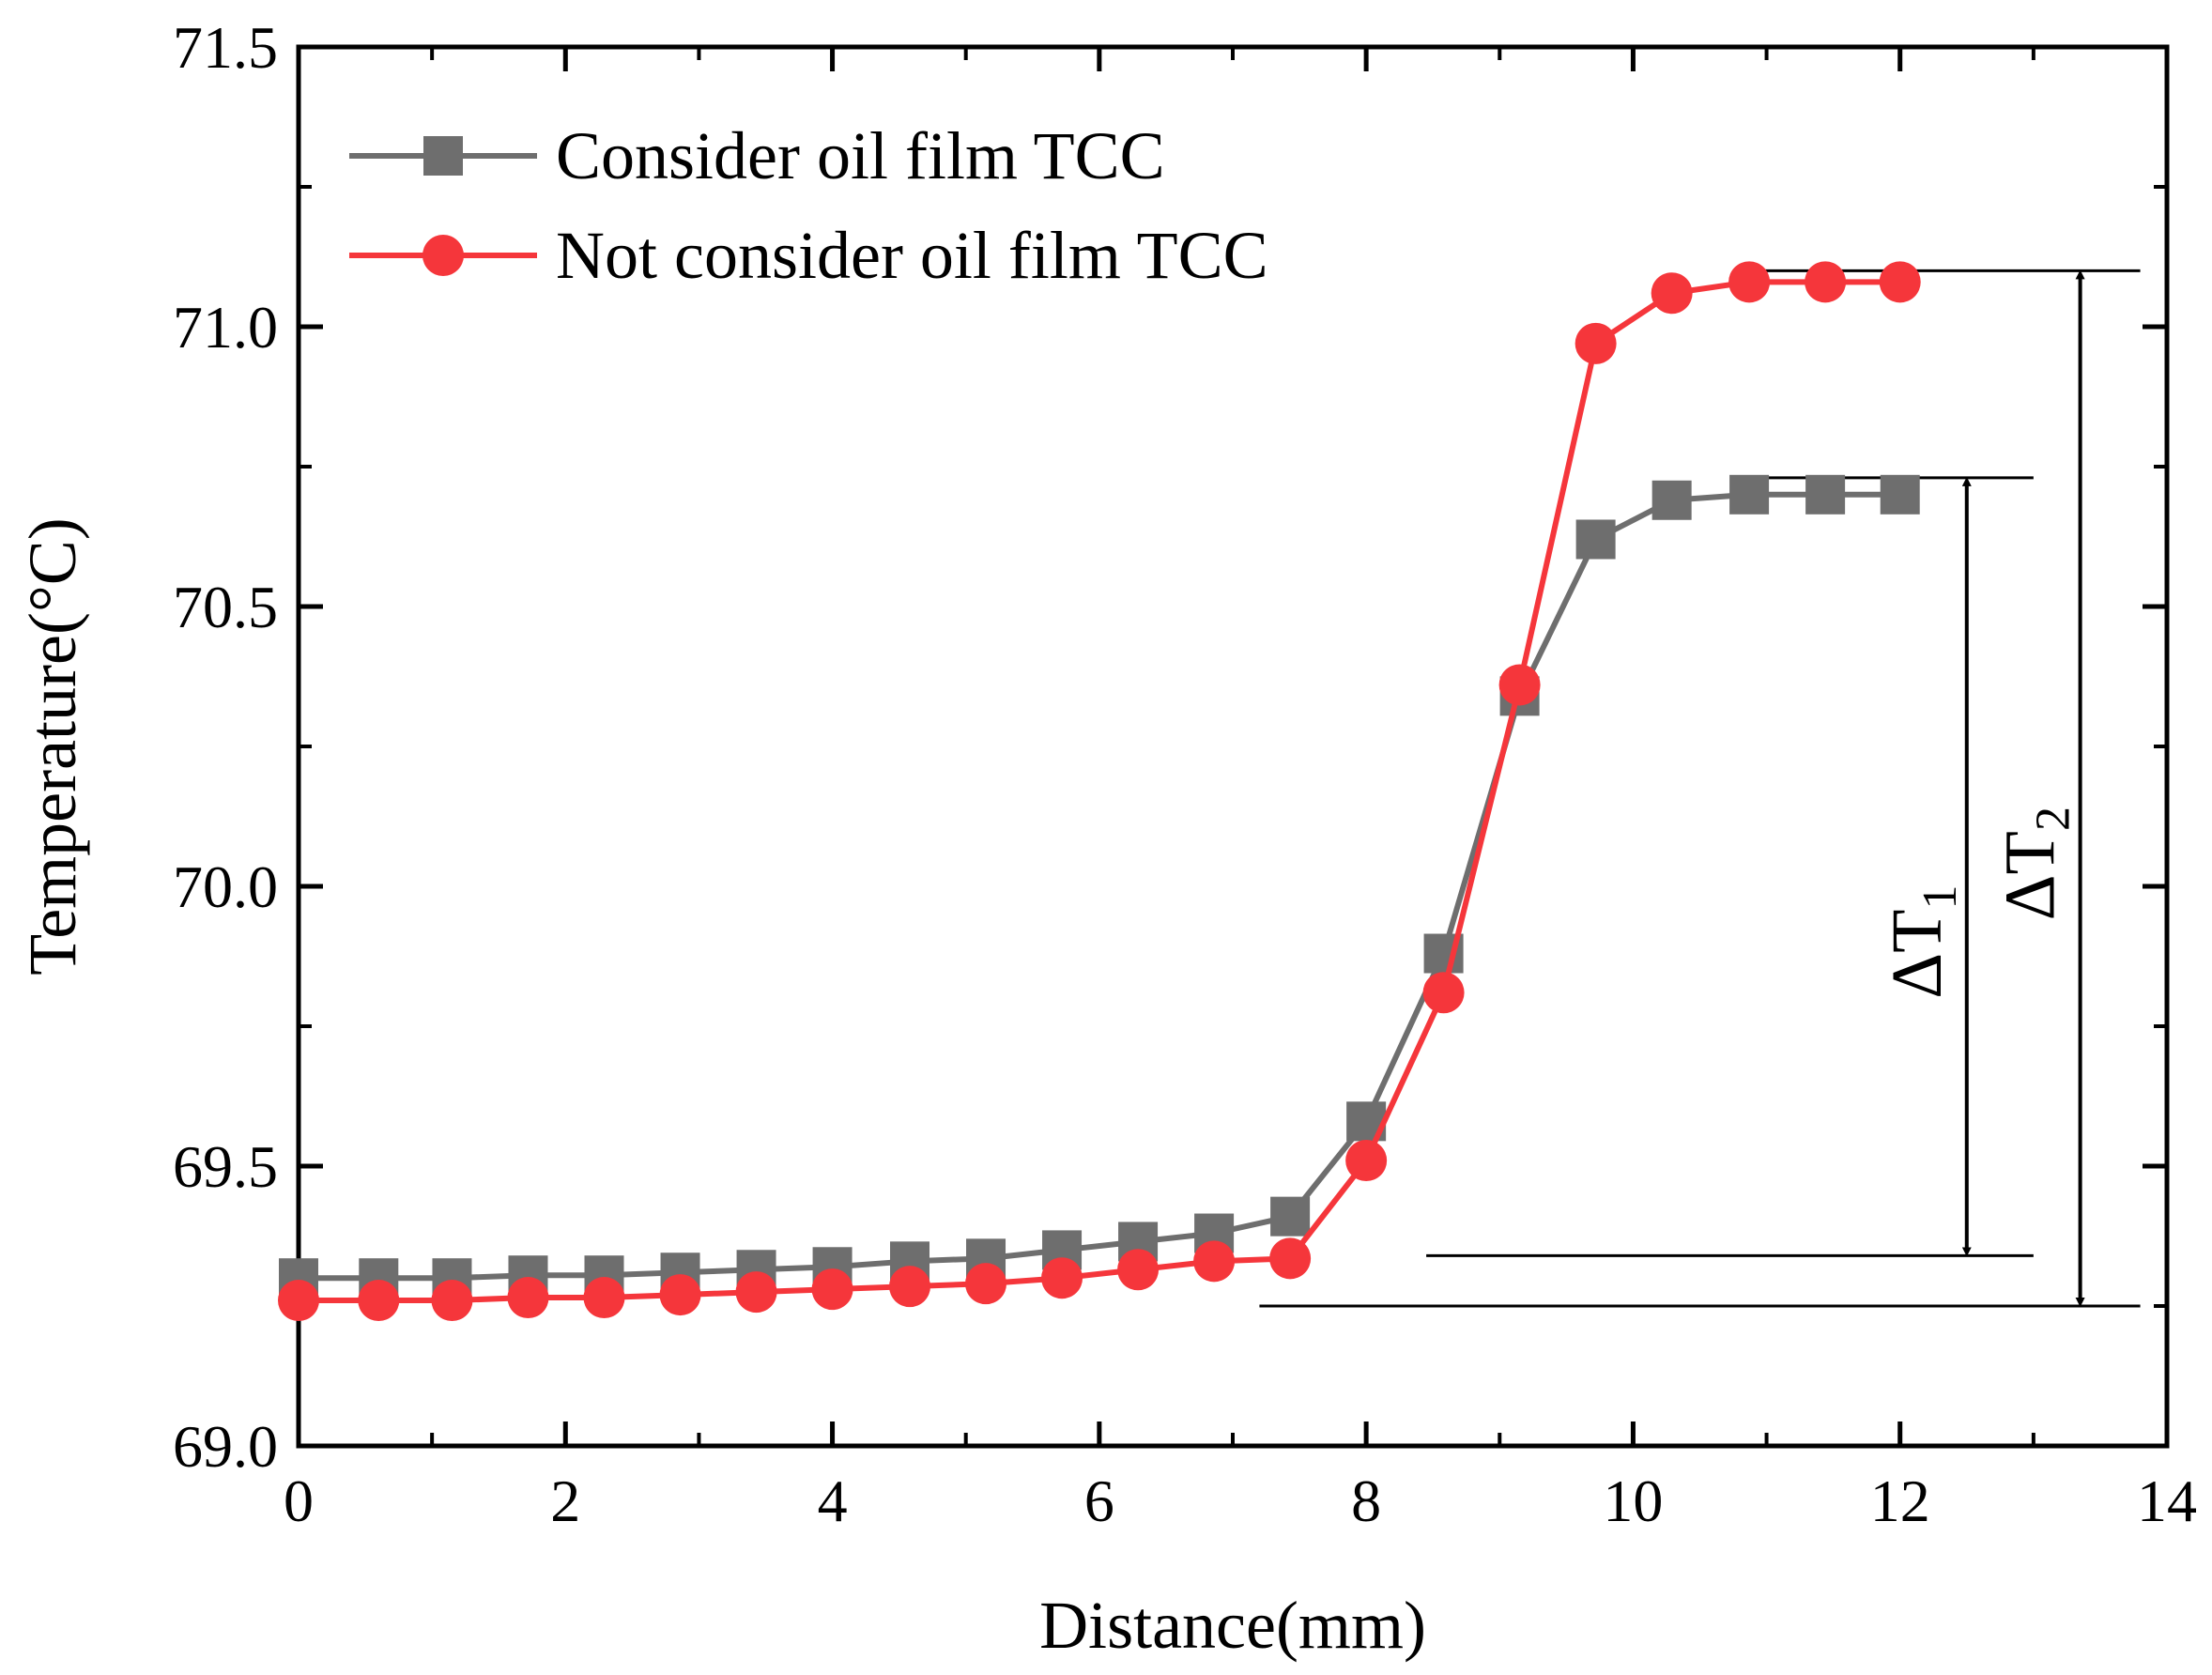 The height and width of the screenshot is (1675, 2212). What do you see at coordinates (225, 886) in the screenshot?
I see `y-tick-label: 70.0` at bounding box center [225, 886].